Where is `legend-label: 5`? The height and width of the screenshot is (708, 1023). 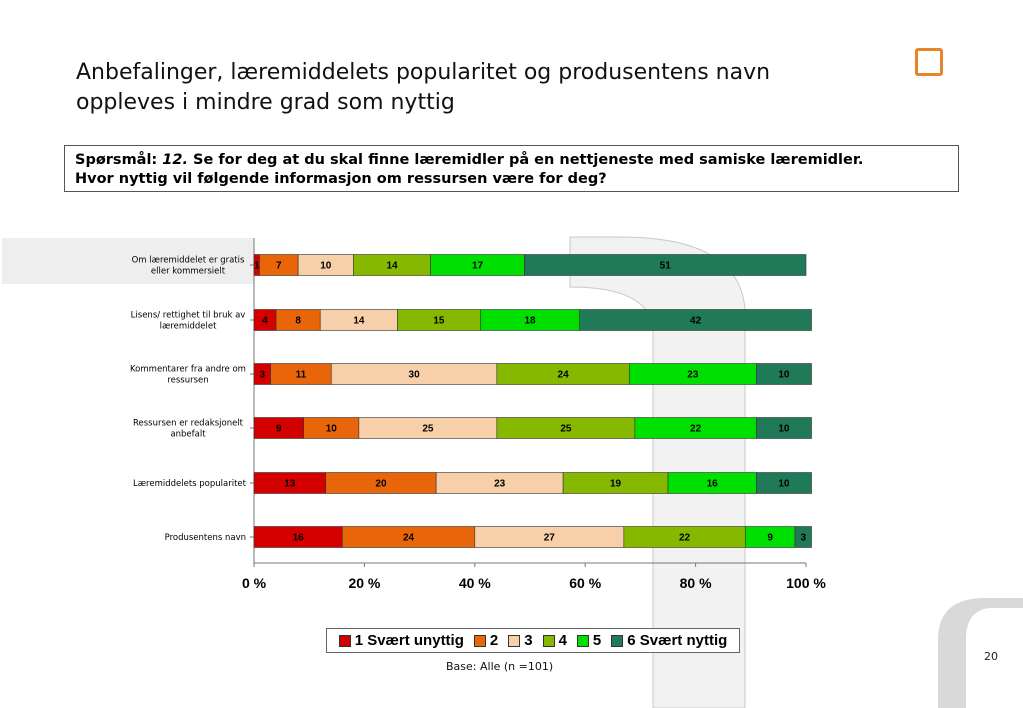 legend-label: 5 is located at coordinates (597, 640).